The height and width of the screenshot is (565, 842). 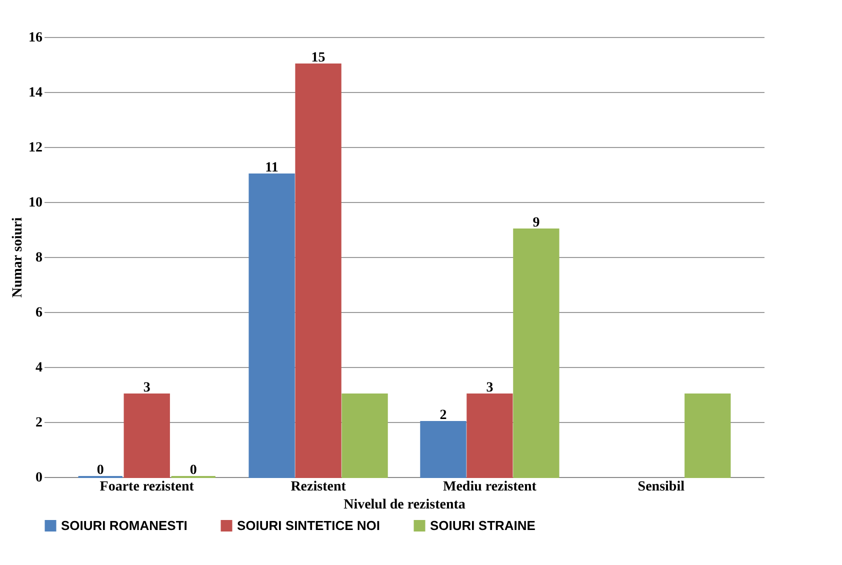 I want to click on legend-label: SOIURI SINTETICE NOI, so click(x=308, y=525).